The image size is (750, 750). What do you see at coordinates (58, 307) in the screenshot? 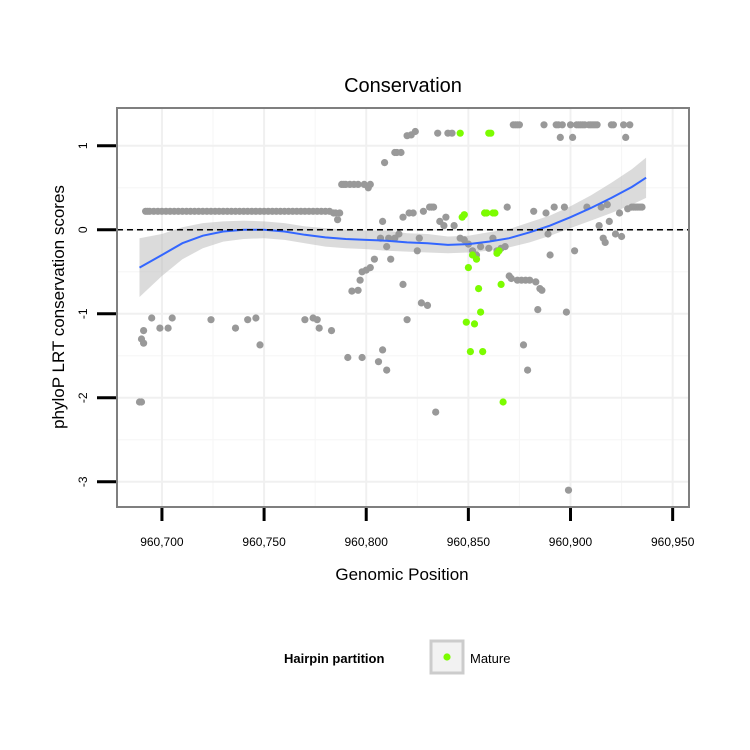
I see `y-axis-label: phyloP LRT conservation scores` at bounding box center [58, 307].